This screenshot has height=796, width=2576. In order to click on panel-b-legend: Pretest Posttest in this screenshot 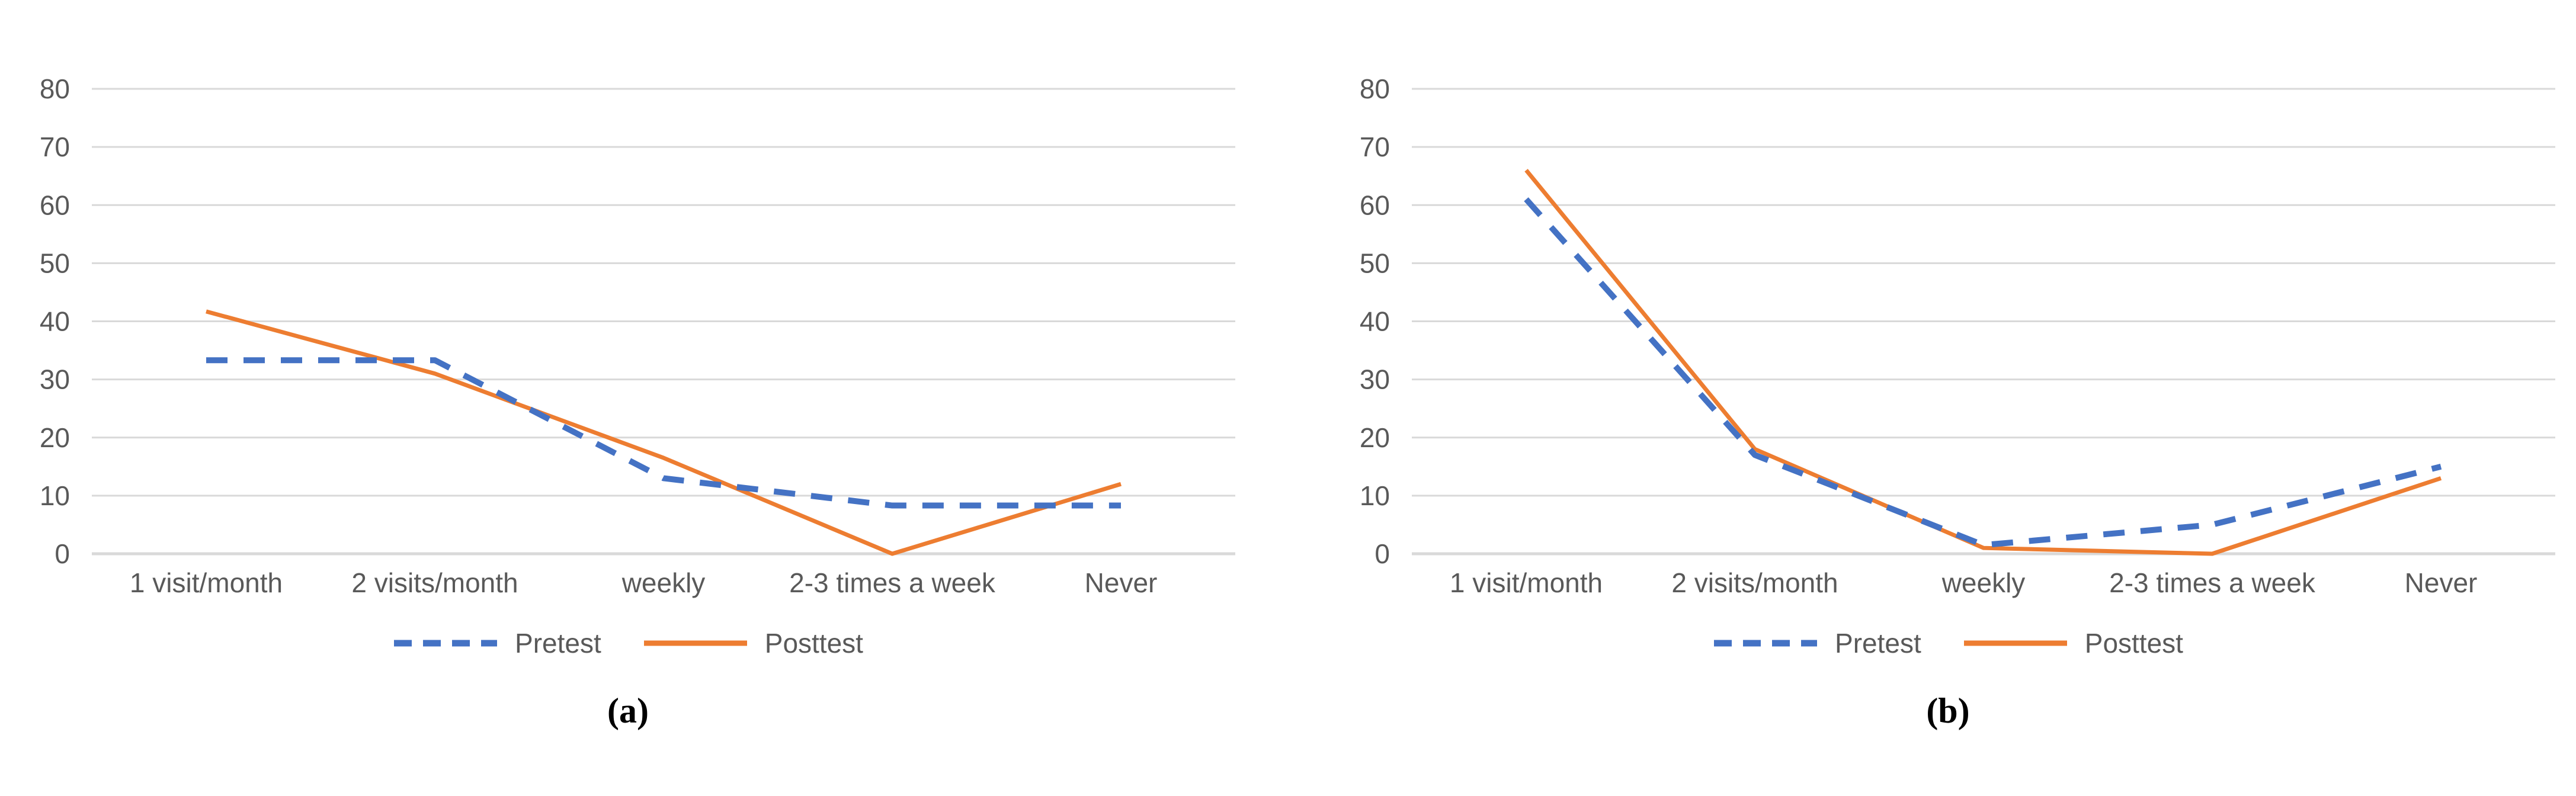, I will do `click(1948, 643)`.